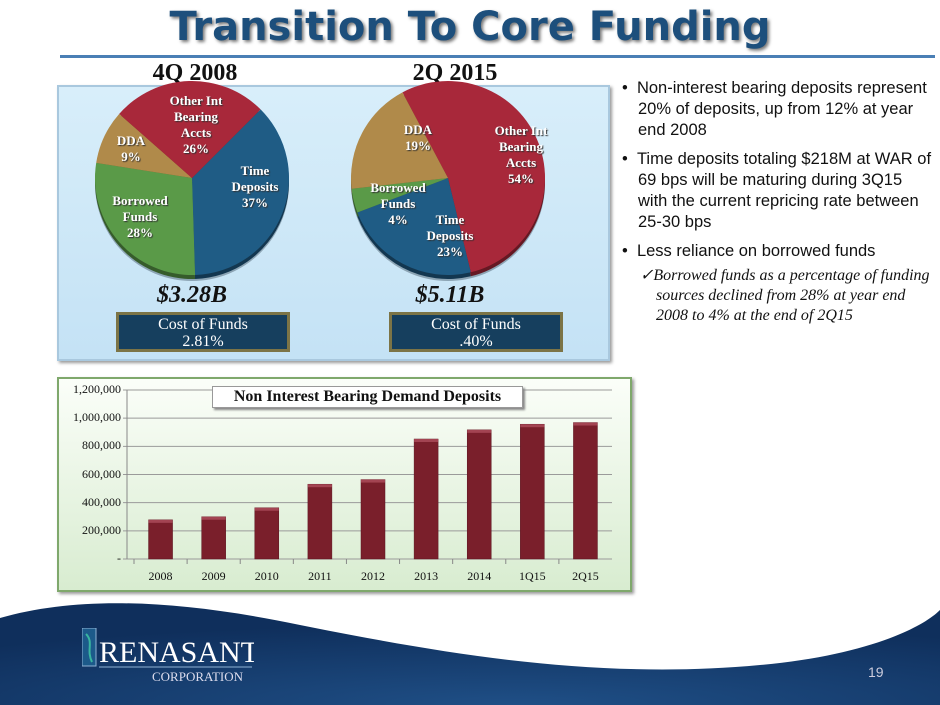 This screenshot has height=705, width=940. I want to click on pie-charts, so click(319, 180).